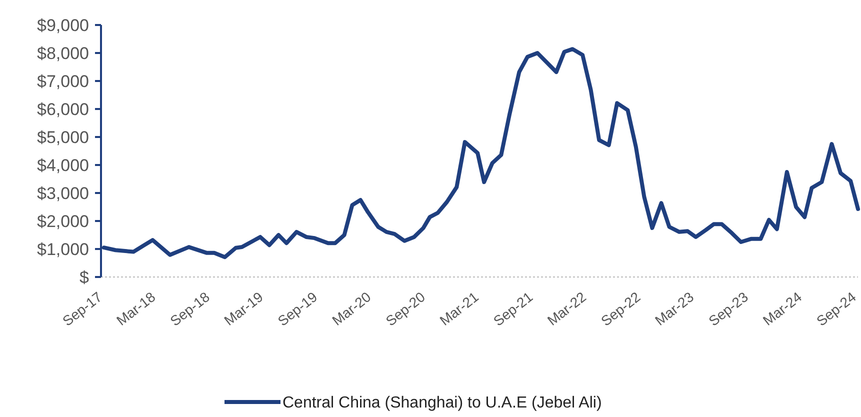  Describe the element at coordinates (442, 403) in the screenshot. I see `legend-label: Central China (Shanghai) to U.A.E (Jebel Ali)` at that location.